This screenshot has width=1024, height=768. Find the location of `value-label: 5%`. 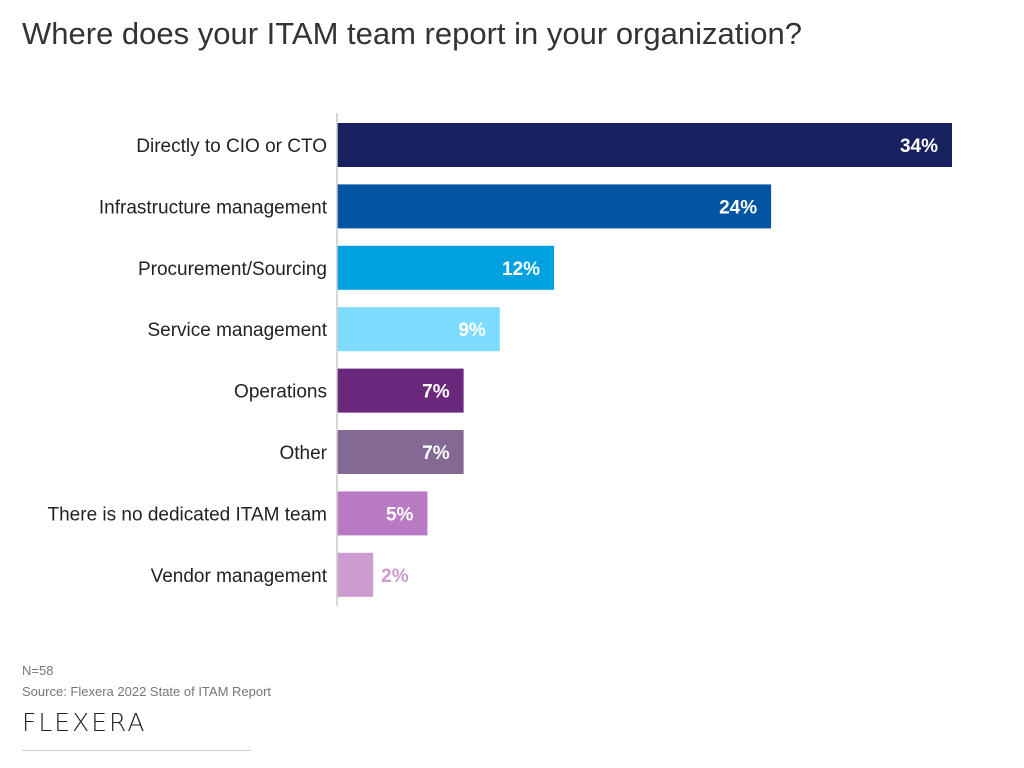

value-label: 5% is located at coordinates (400, 514).